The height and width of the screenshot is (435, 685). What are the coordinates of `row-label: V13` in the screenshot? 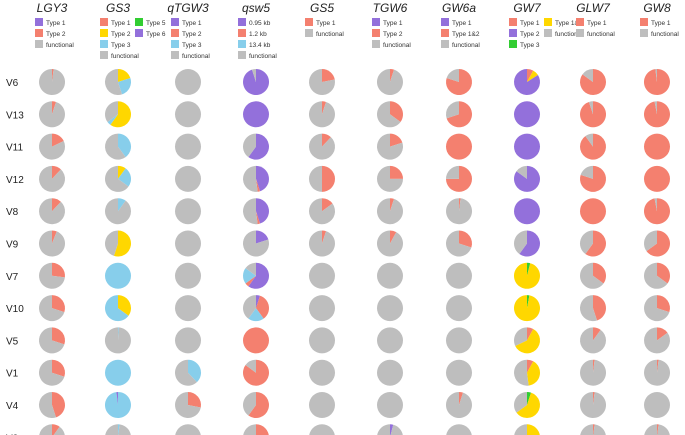 It's located at (15, 115).